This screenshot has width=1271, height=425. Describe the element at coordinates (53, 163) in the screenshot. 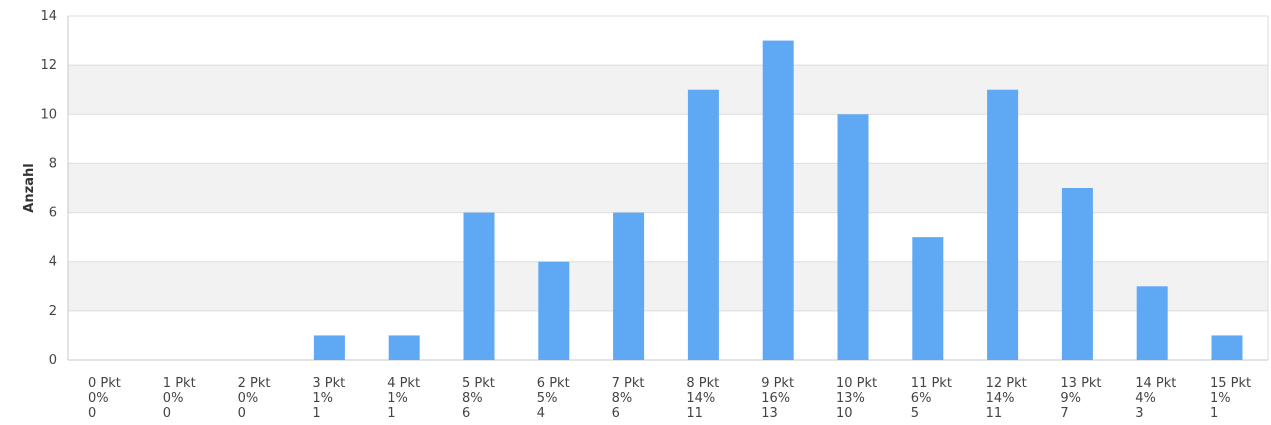

I see `y-tick-label: 8` at that location.